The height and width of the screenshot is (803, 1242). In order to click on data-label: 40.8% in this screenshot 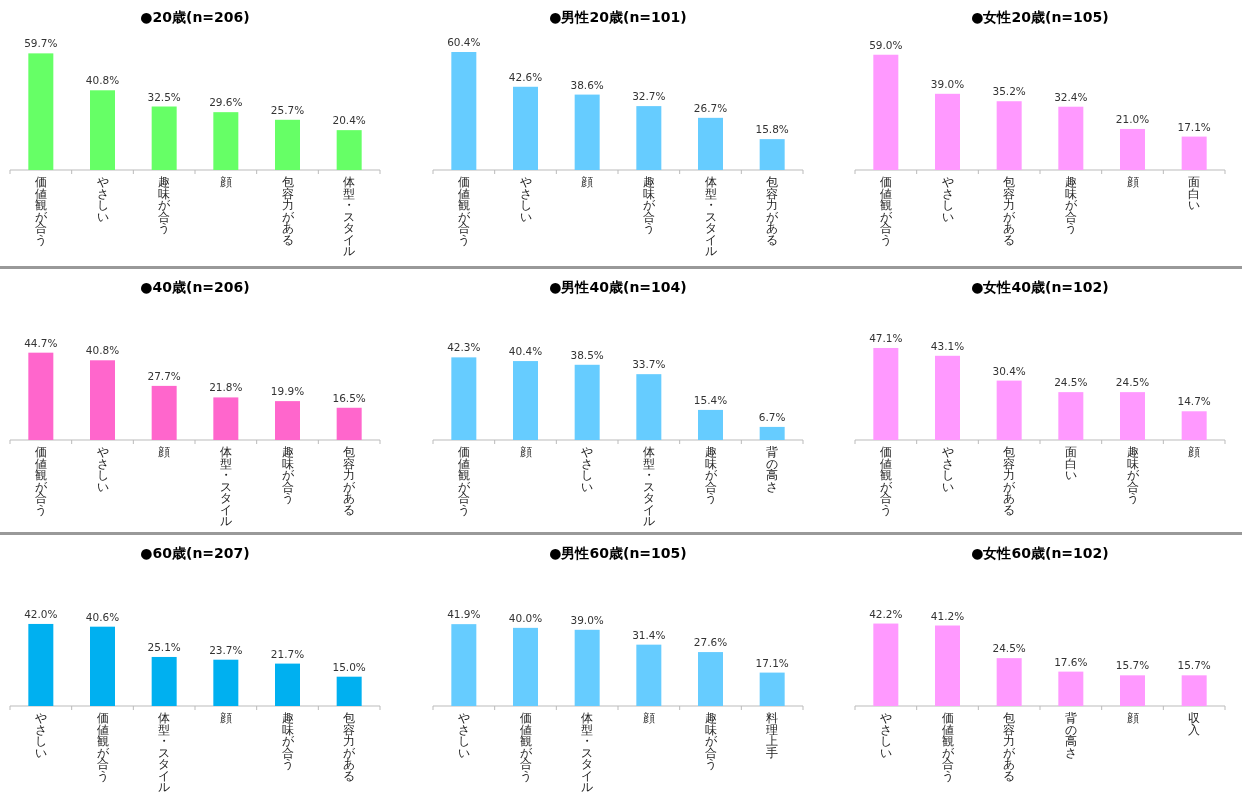, I will do `click(102, 80)`.